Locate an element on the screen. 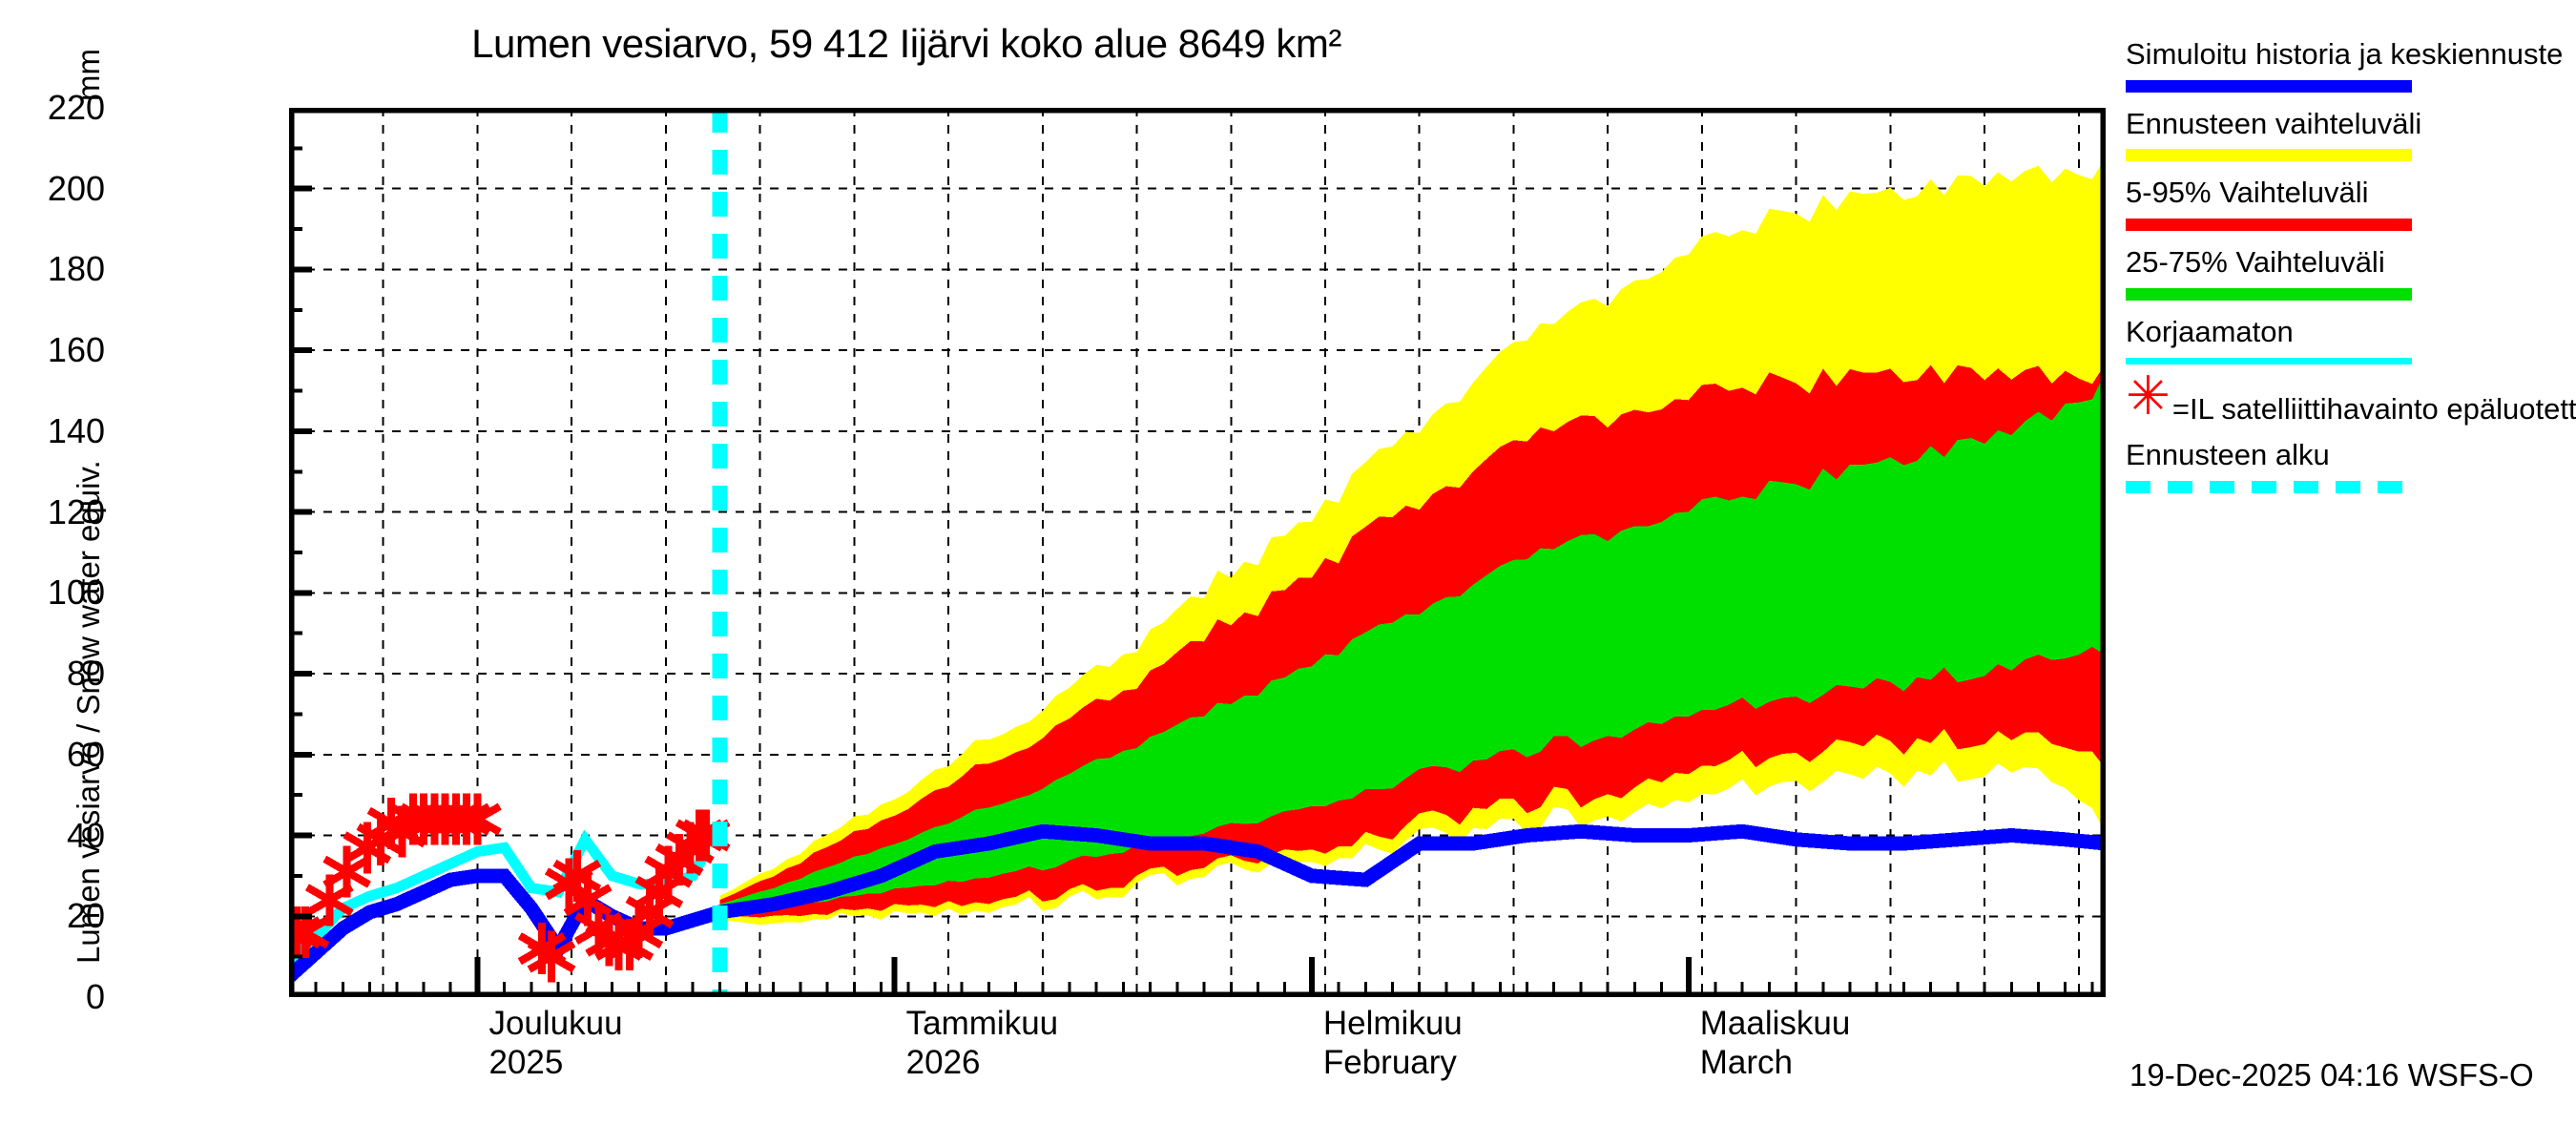 The image size is (2576, 1145). x-tick-label-1: Tammikuu 2026 is located at coordinates (982, 1043).